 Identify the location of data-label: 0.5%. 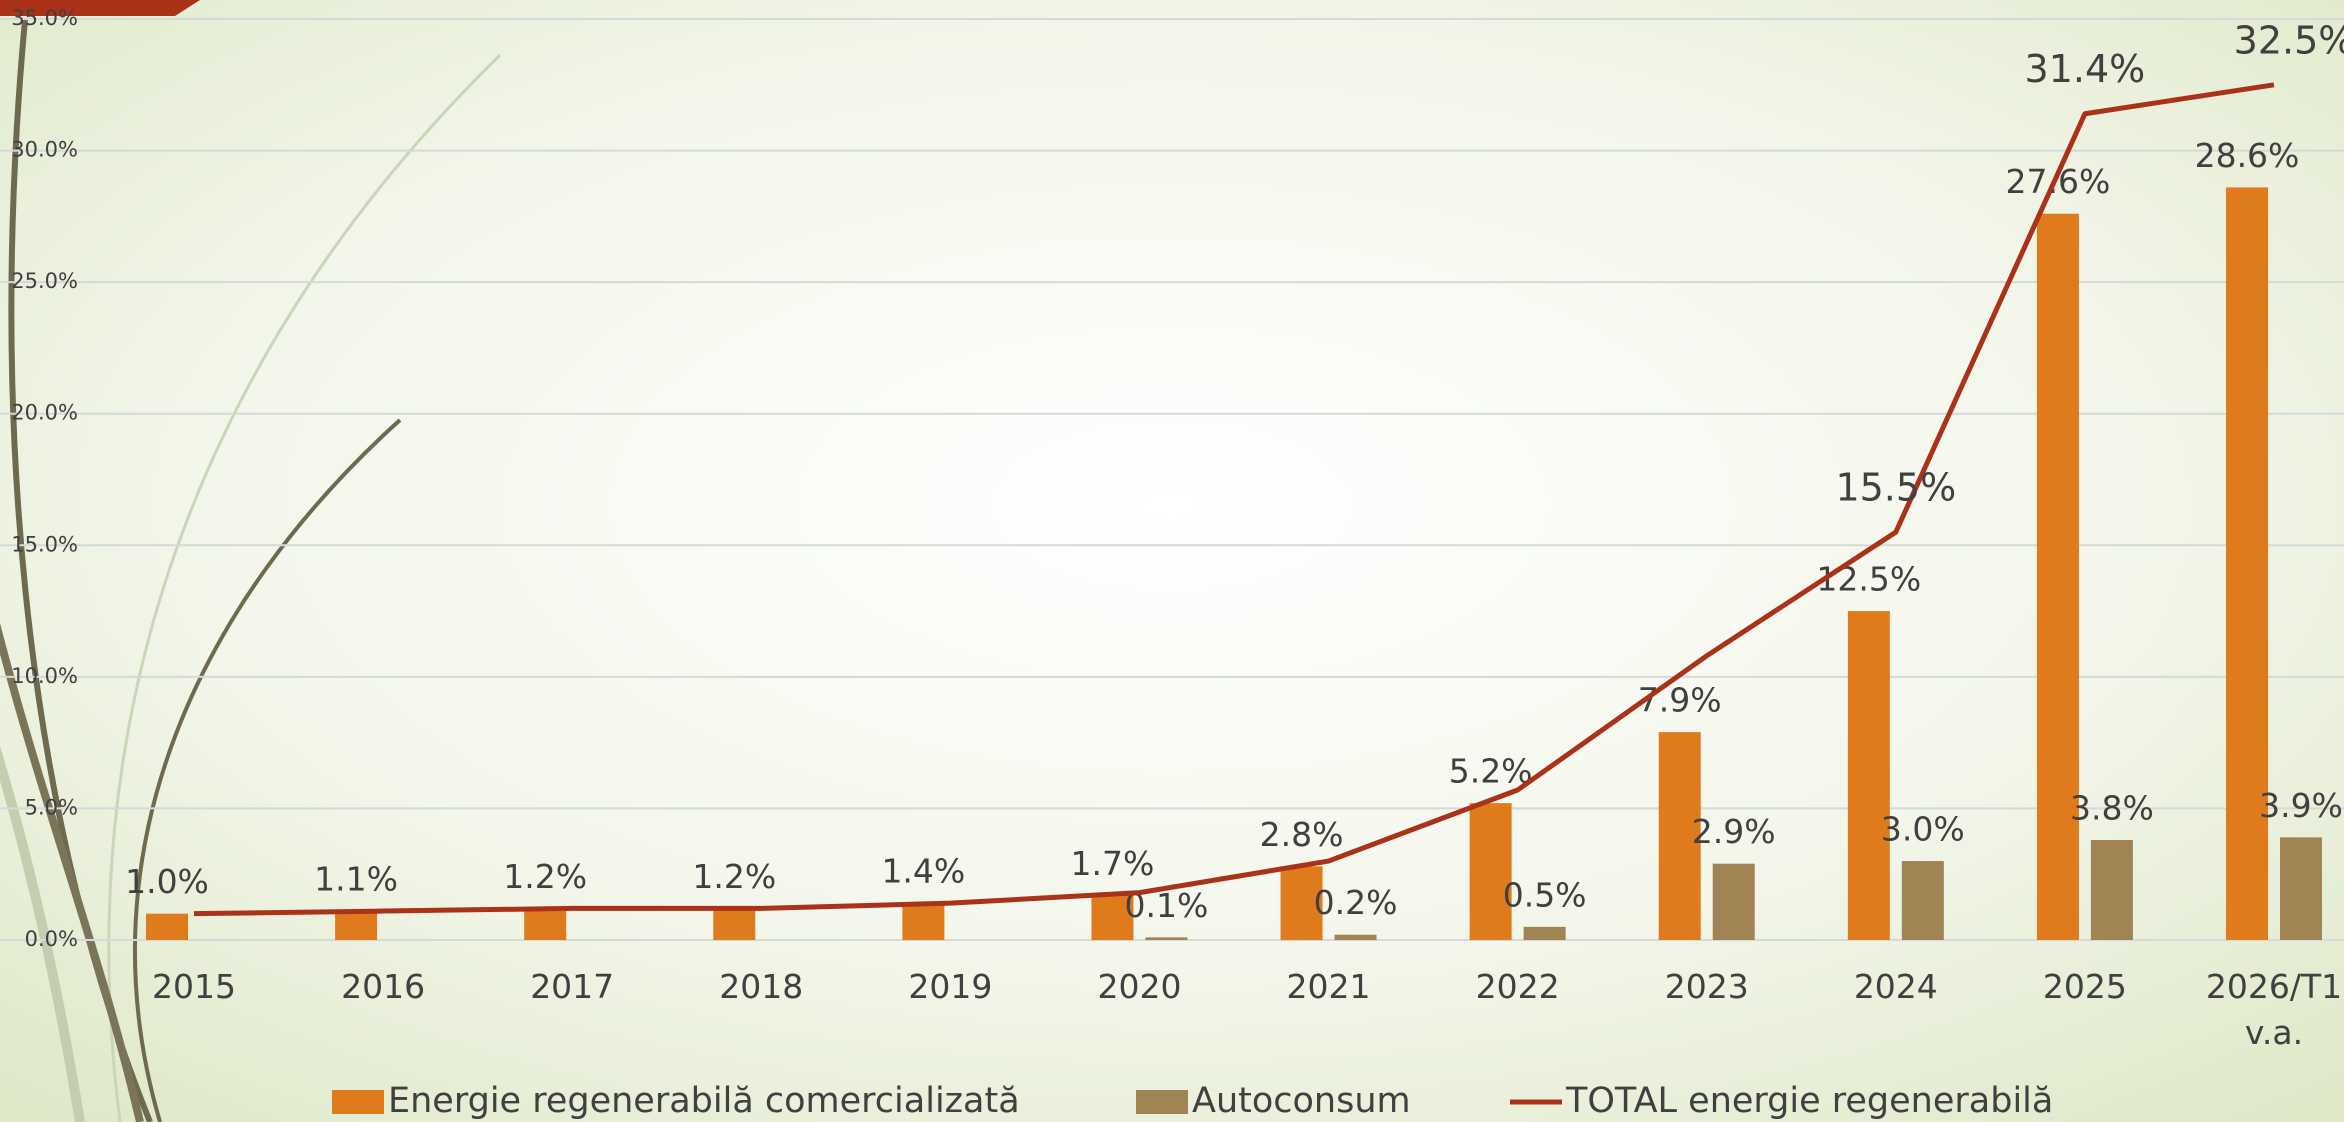
(1545, 894).